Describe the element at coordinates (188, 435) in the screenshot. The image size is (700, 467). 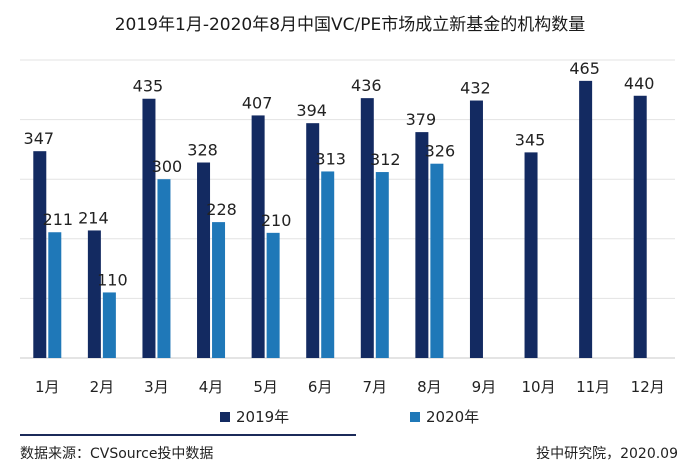
I see `footer-divider` at that location.